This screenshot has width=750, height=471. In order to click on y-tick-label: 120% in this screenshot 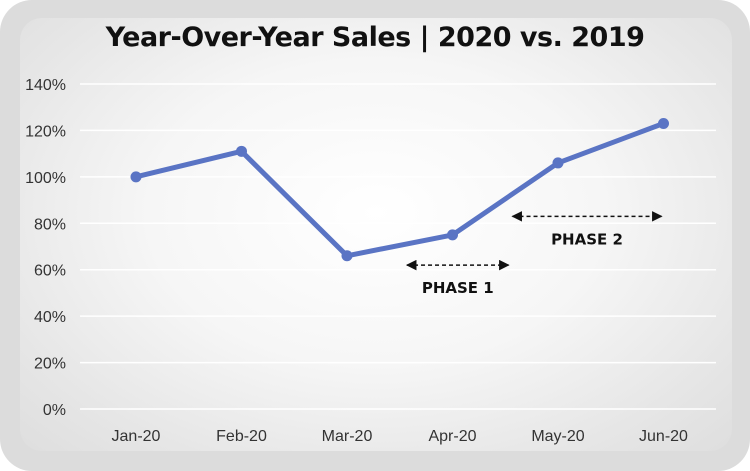, I will do `click(45, 131)`.